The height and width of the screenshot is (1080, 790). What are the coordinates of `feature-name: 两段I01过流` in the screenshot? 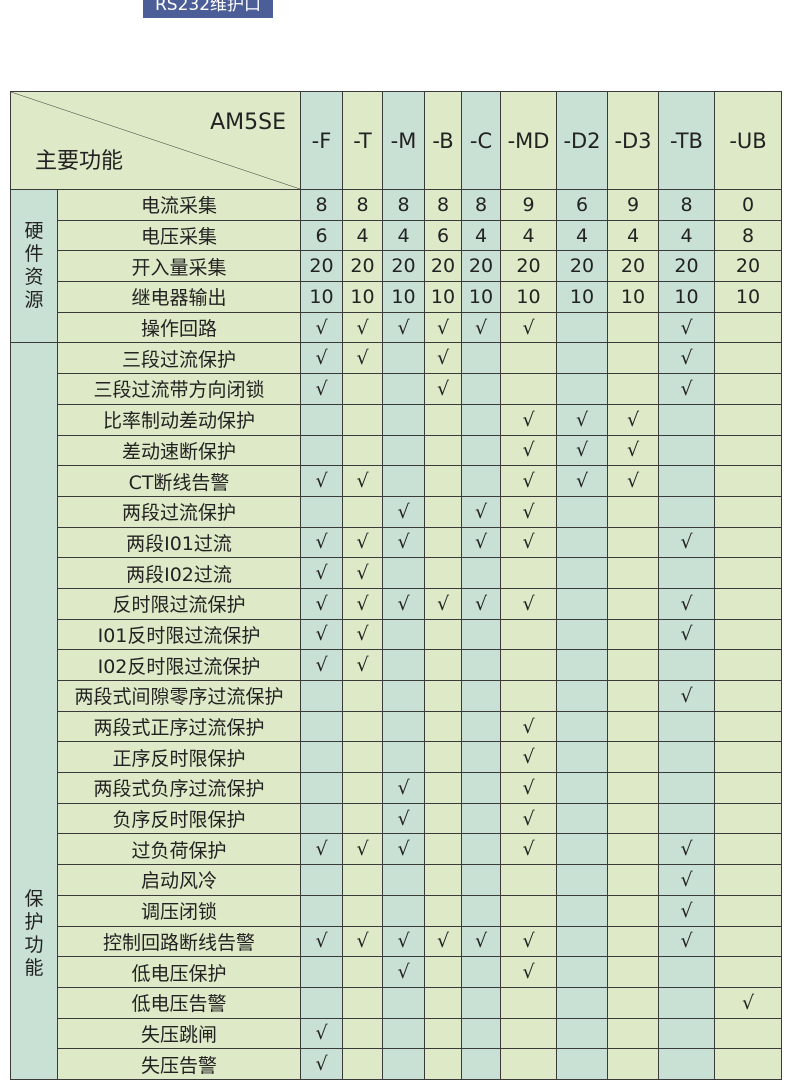 It's located at (179, 542).